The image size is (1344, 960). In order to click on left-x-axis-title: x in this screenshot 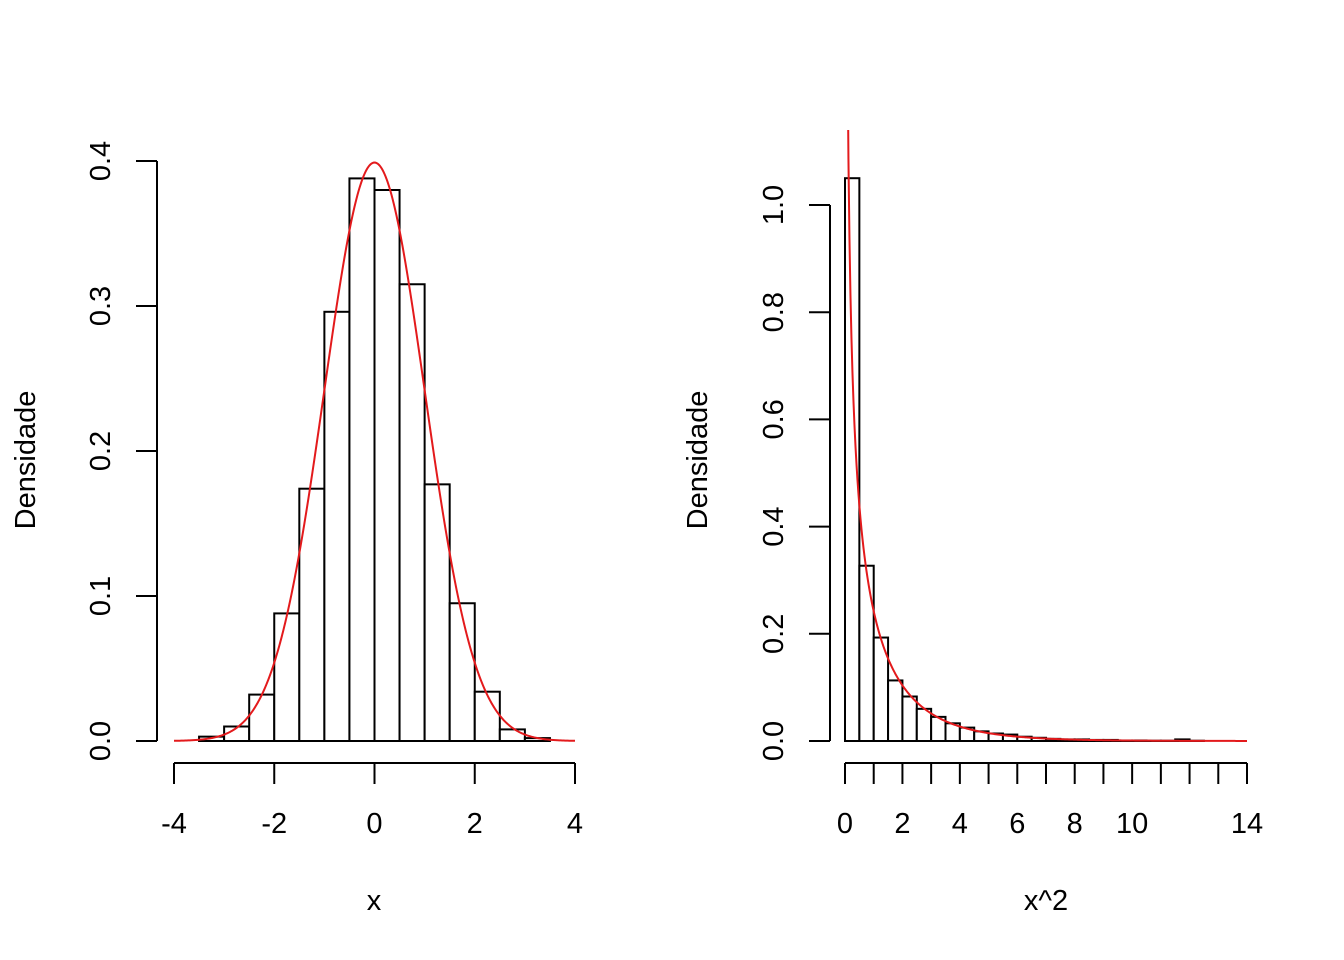, I will do `click(374, 901)`.